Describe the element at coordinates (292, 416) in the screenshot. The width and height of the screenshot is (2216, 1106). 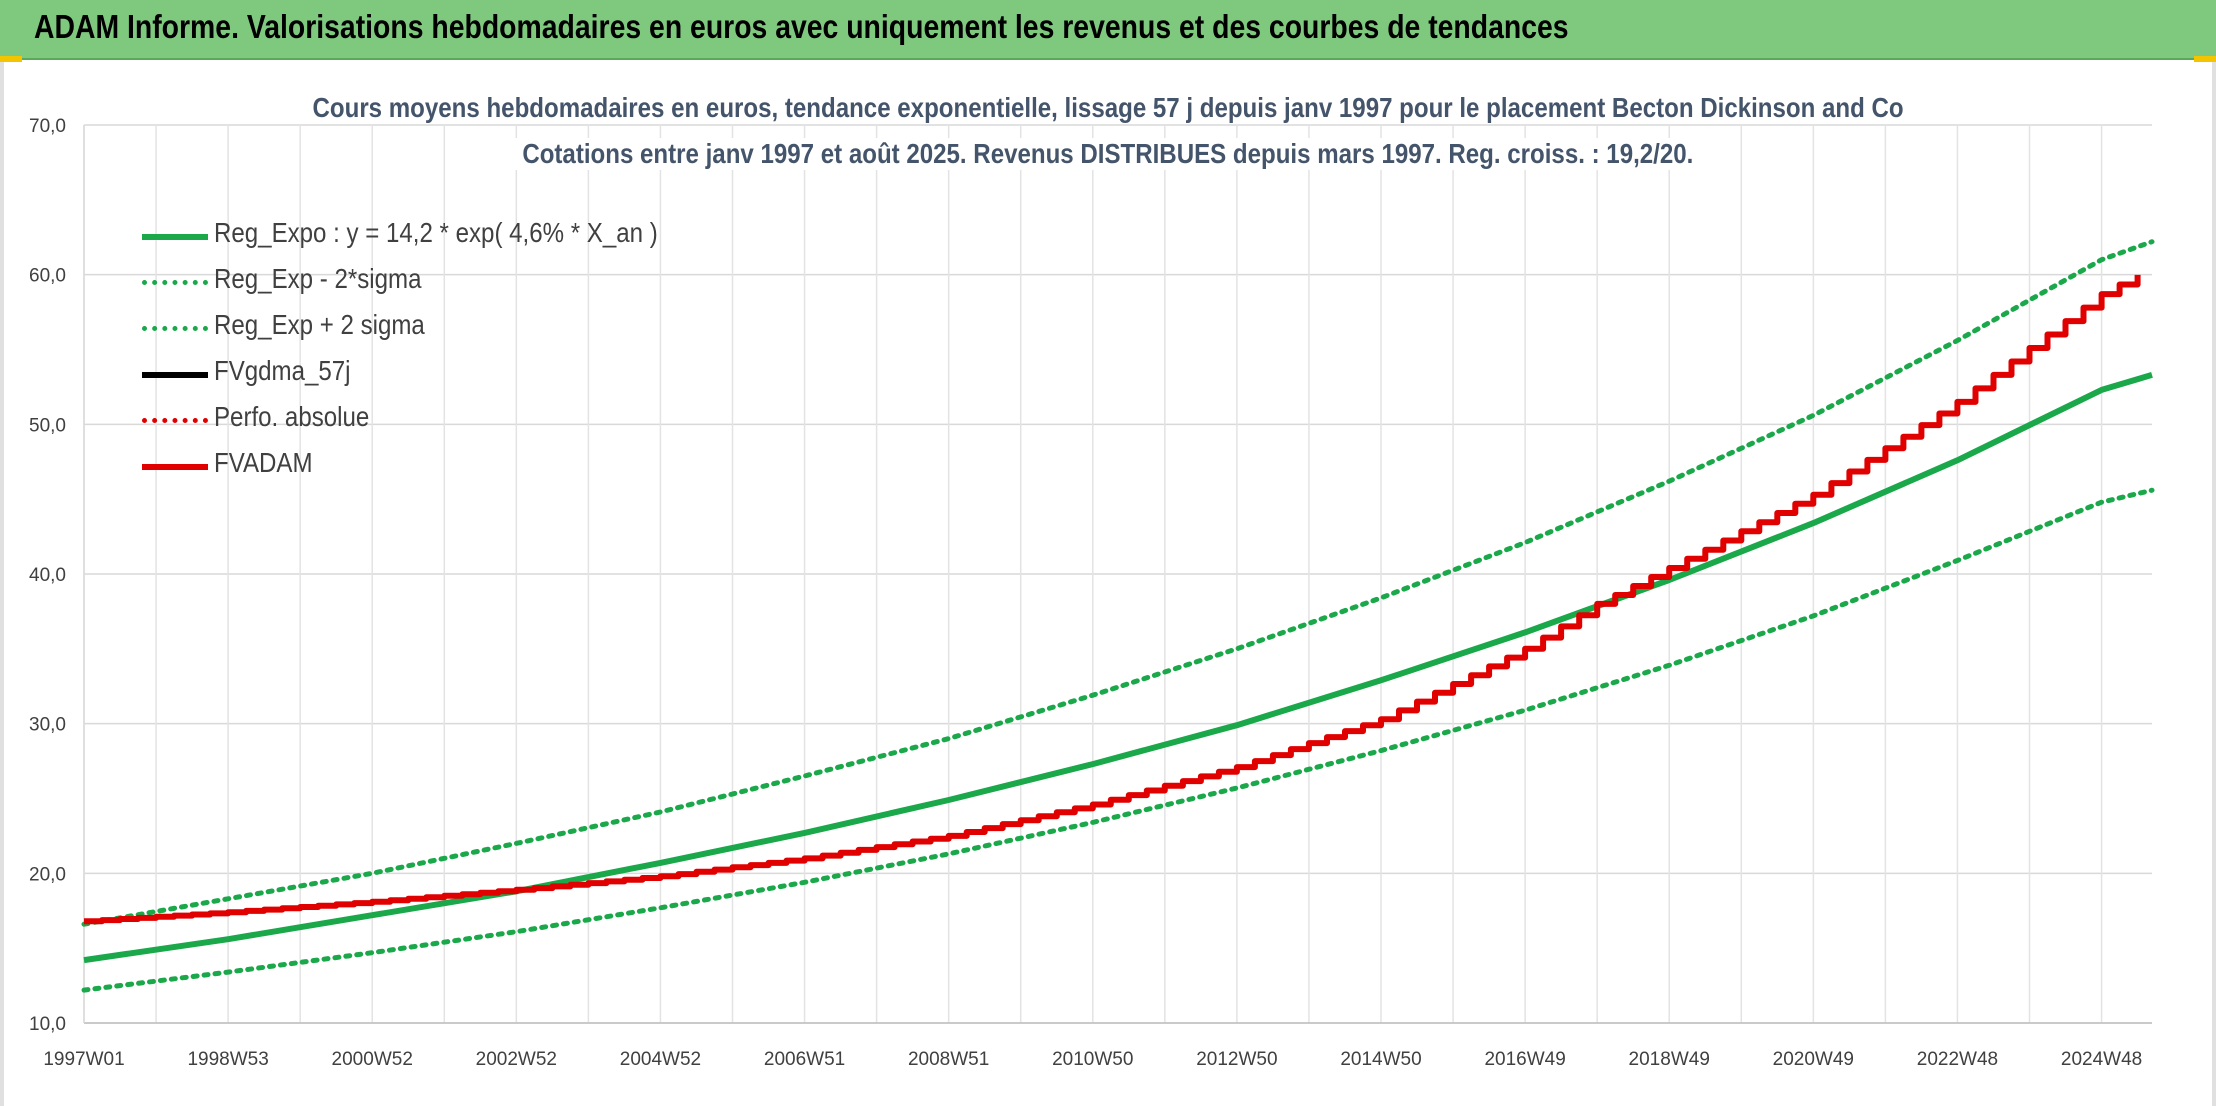
I see `legend-label: Perfo. absolue` at that location.